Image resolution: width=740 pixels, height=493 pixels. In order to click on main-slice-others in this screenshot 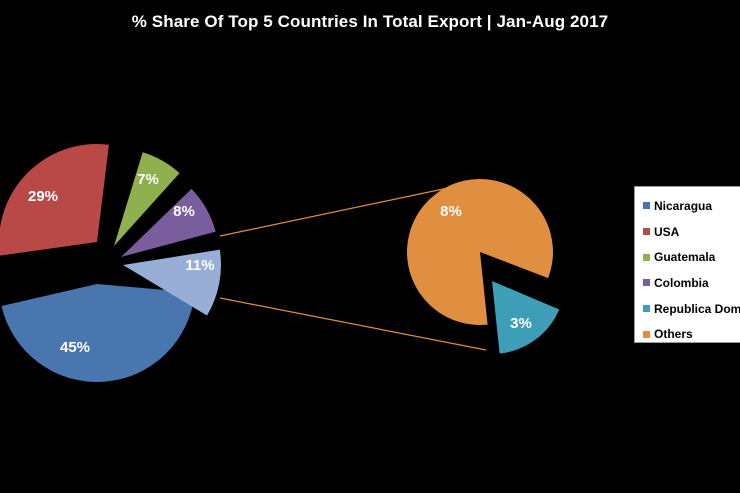, I will do `click(172, 282)`.